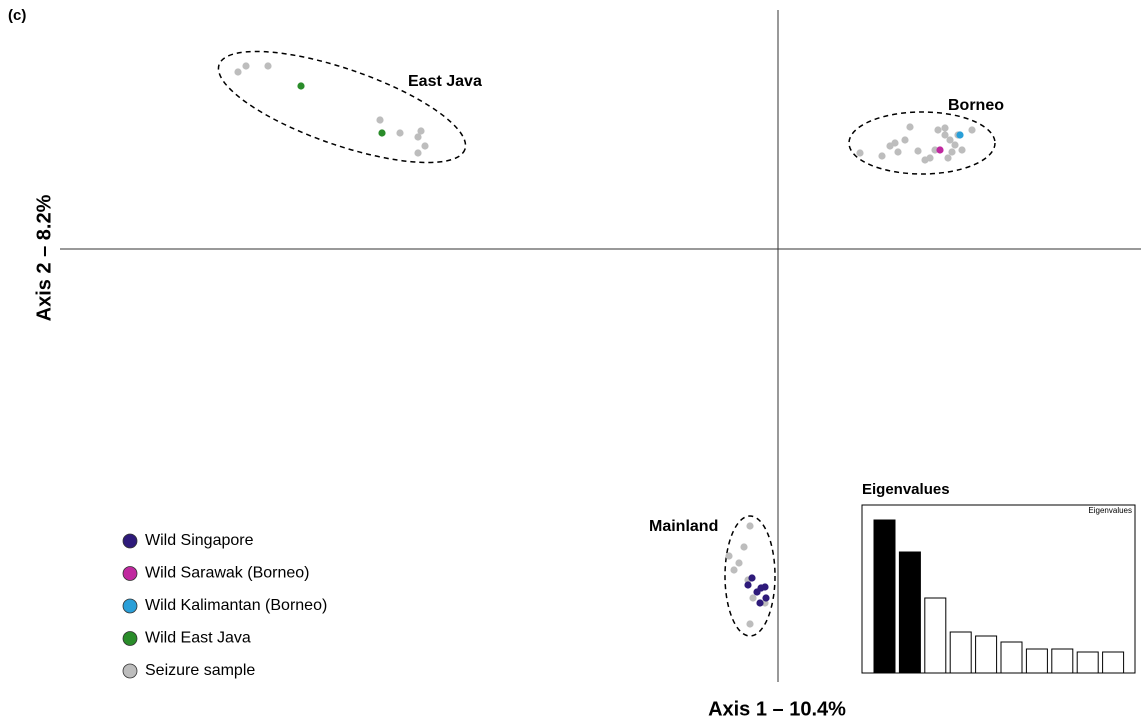  I want to click on x-axis-label: Axis 1 – 10.4%, so click(777, 709).